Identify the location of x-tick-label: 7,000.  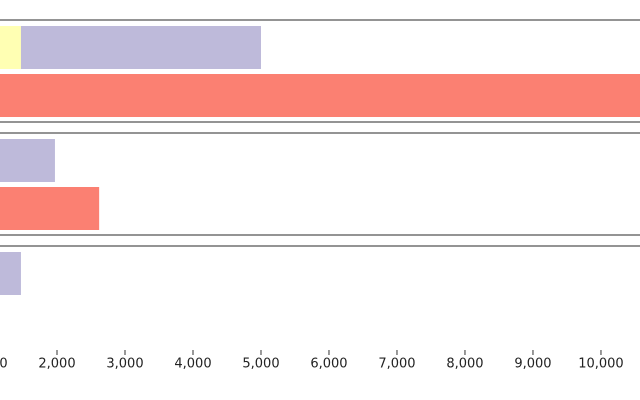
(396, 364).